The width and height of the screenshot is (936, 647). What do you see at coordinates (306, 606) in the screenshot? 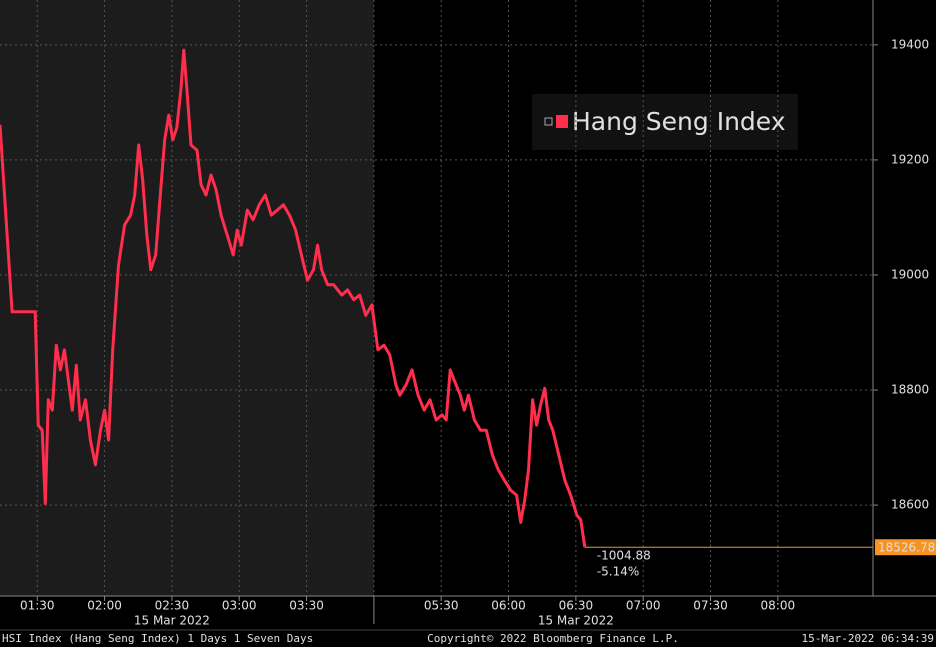
I see `x-tick-label: 03:30` at bounding box center [306, 606].